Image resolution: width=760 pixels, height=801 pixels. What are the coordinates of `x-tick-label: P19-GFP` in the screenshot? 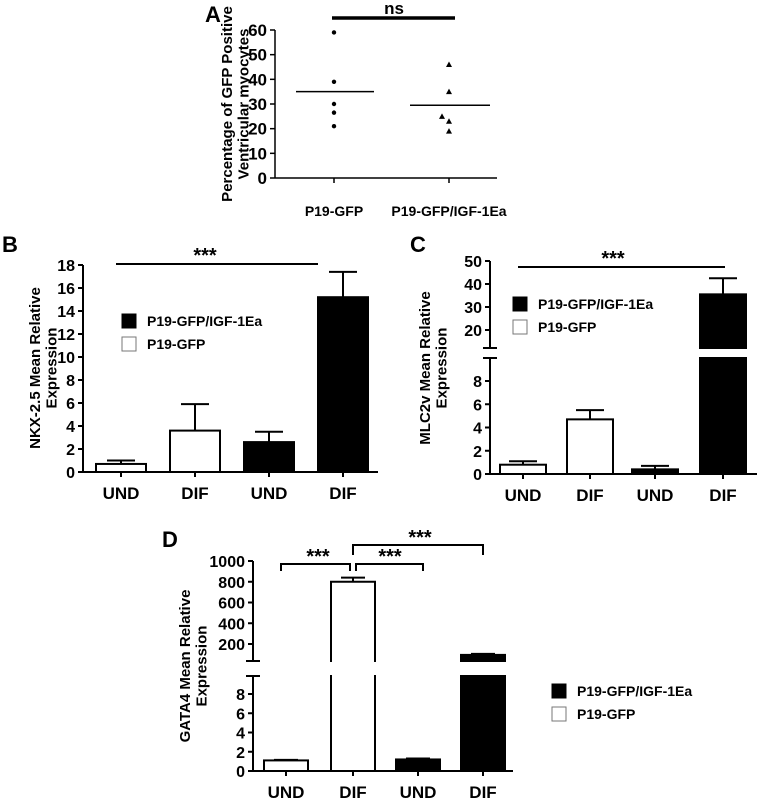 It's located at (334, 211).